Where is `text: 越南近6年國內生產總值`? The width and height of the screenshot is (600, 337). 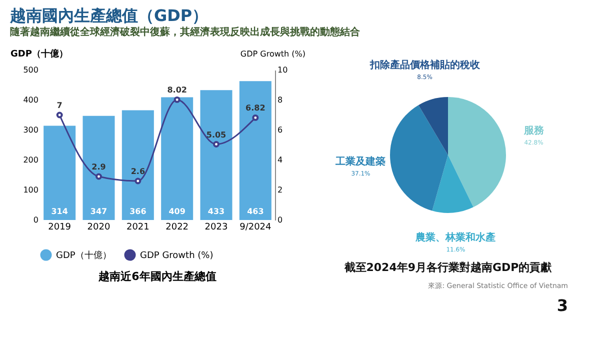
text: 越南近6年國內生產總值 is located at coordinates (157, 276).